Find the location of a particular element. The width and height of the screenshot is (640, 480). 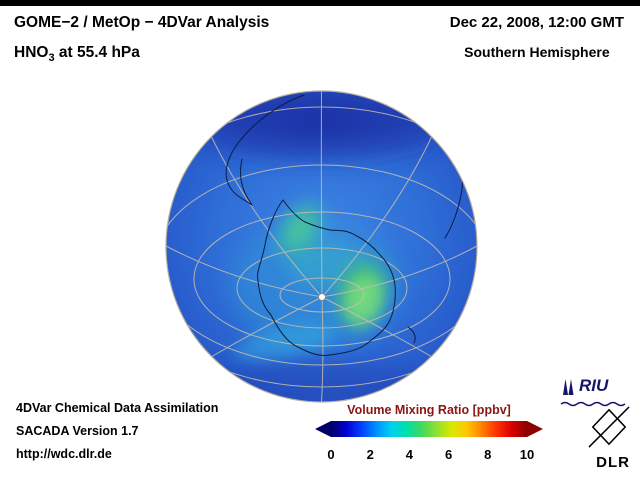

hno3-patch-east-core is located at coordinates (364, 301).